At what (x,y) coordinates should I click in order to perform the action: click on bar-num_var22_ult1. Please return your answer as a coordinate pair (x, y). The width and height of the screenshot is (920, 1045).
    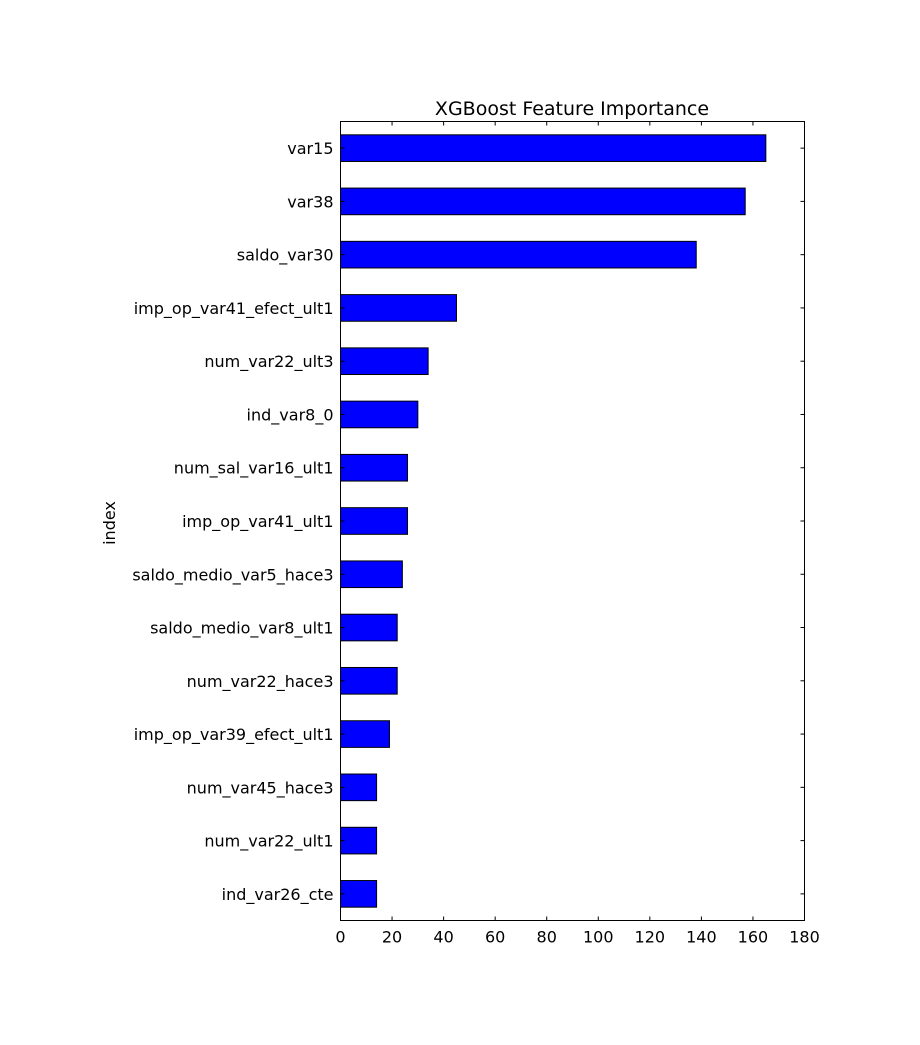
    Looking at the image, I should click on (359, 840).